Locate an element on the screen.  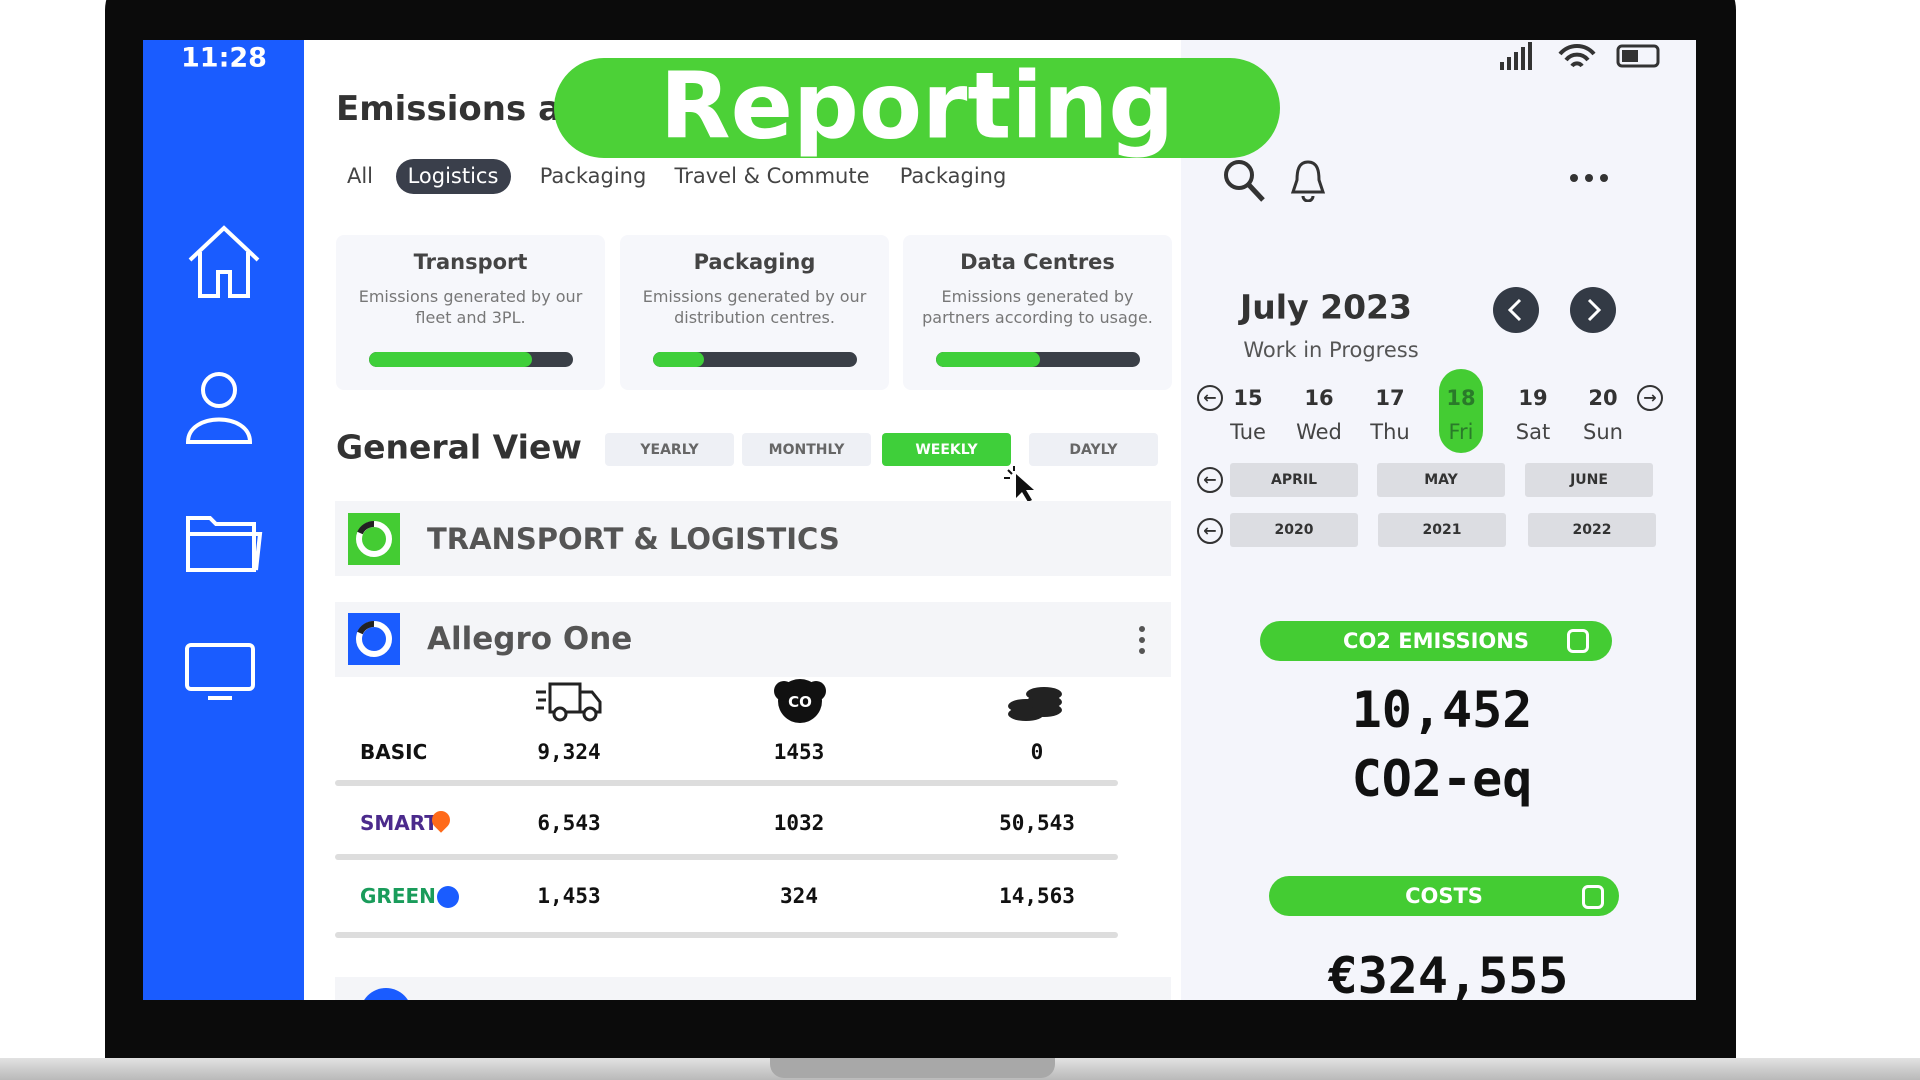
group-row is located at coordinates (753, 538).